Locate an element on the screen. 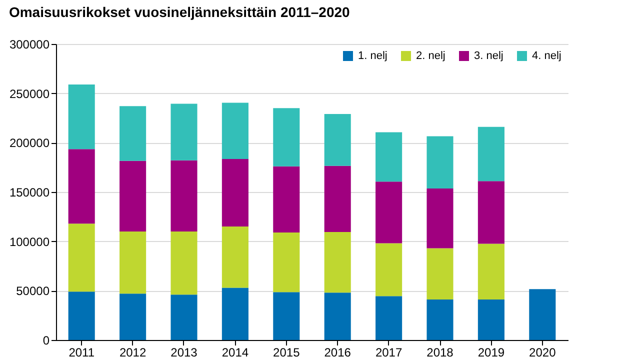  x-tick-label: 2011 is located at coordinates (81, 353).